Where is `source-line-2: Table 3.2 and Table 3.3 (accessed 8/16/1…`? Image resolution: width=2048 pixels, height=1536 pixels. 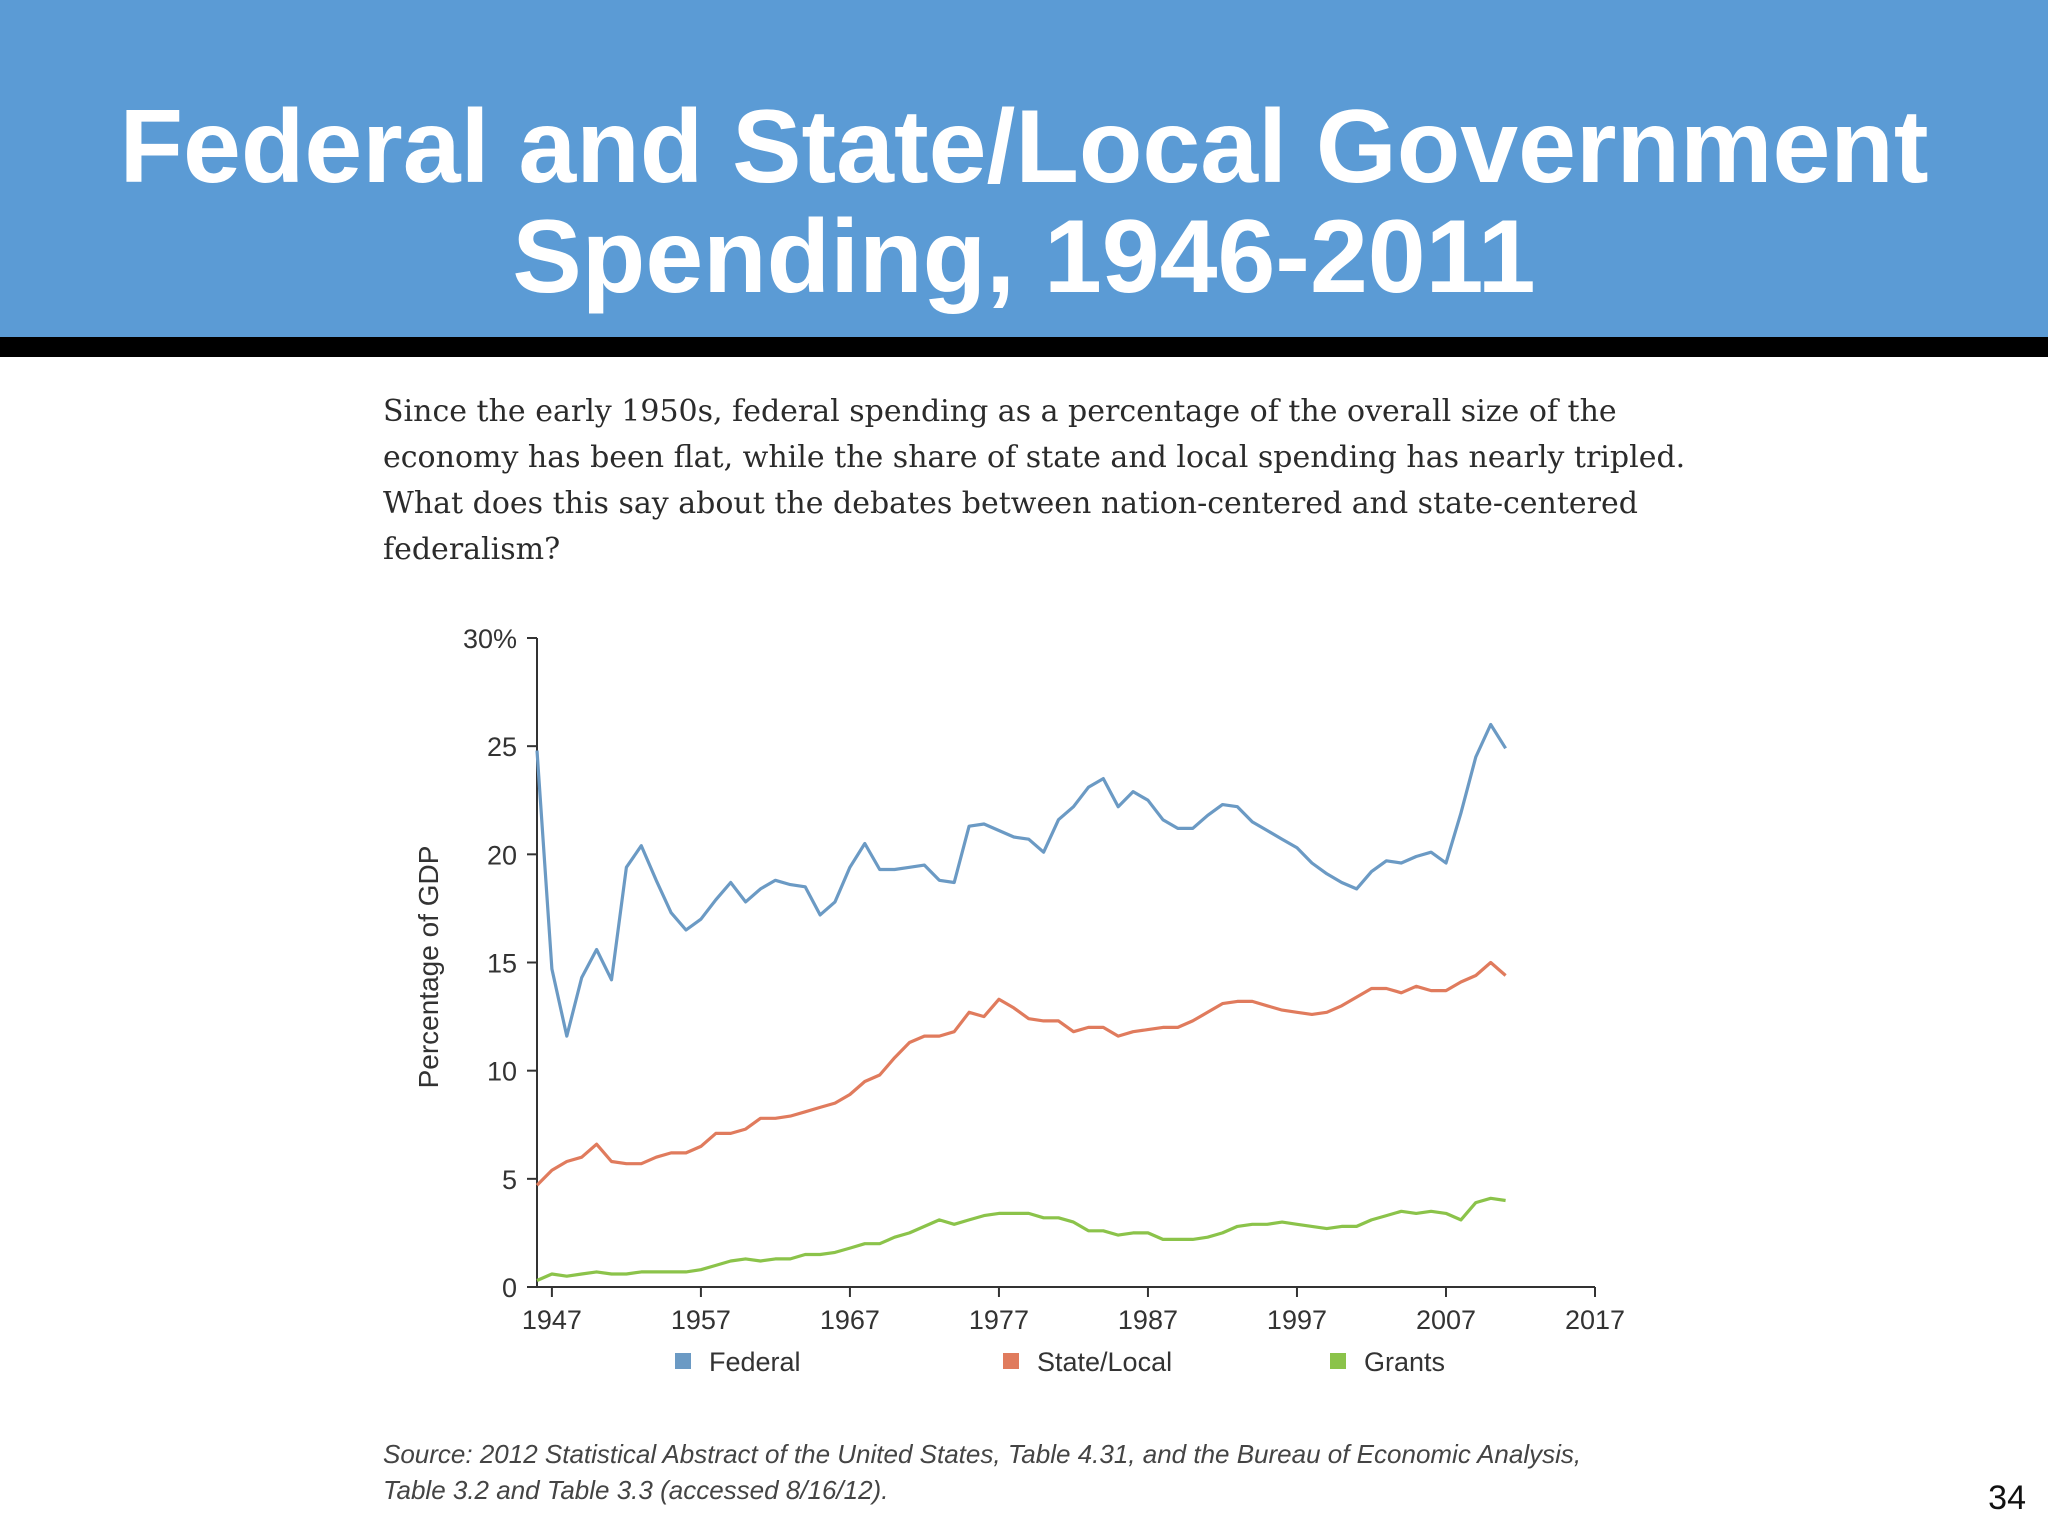
source-line-2: Table 3.2 and Table 3.3 (accessed 8/16/1… is located at coordinates (636, 1490).